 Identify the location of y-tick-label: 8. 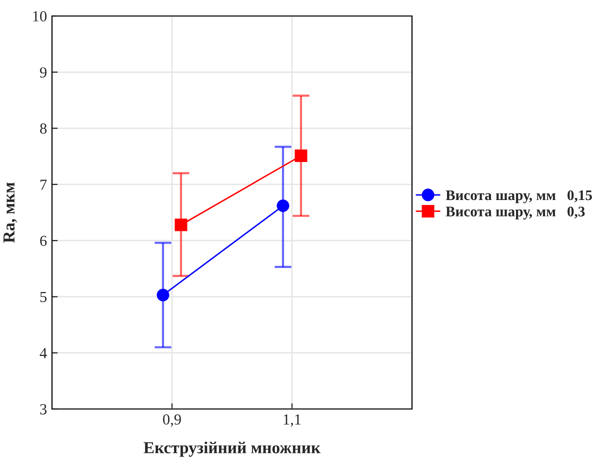
(43, 128).